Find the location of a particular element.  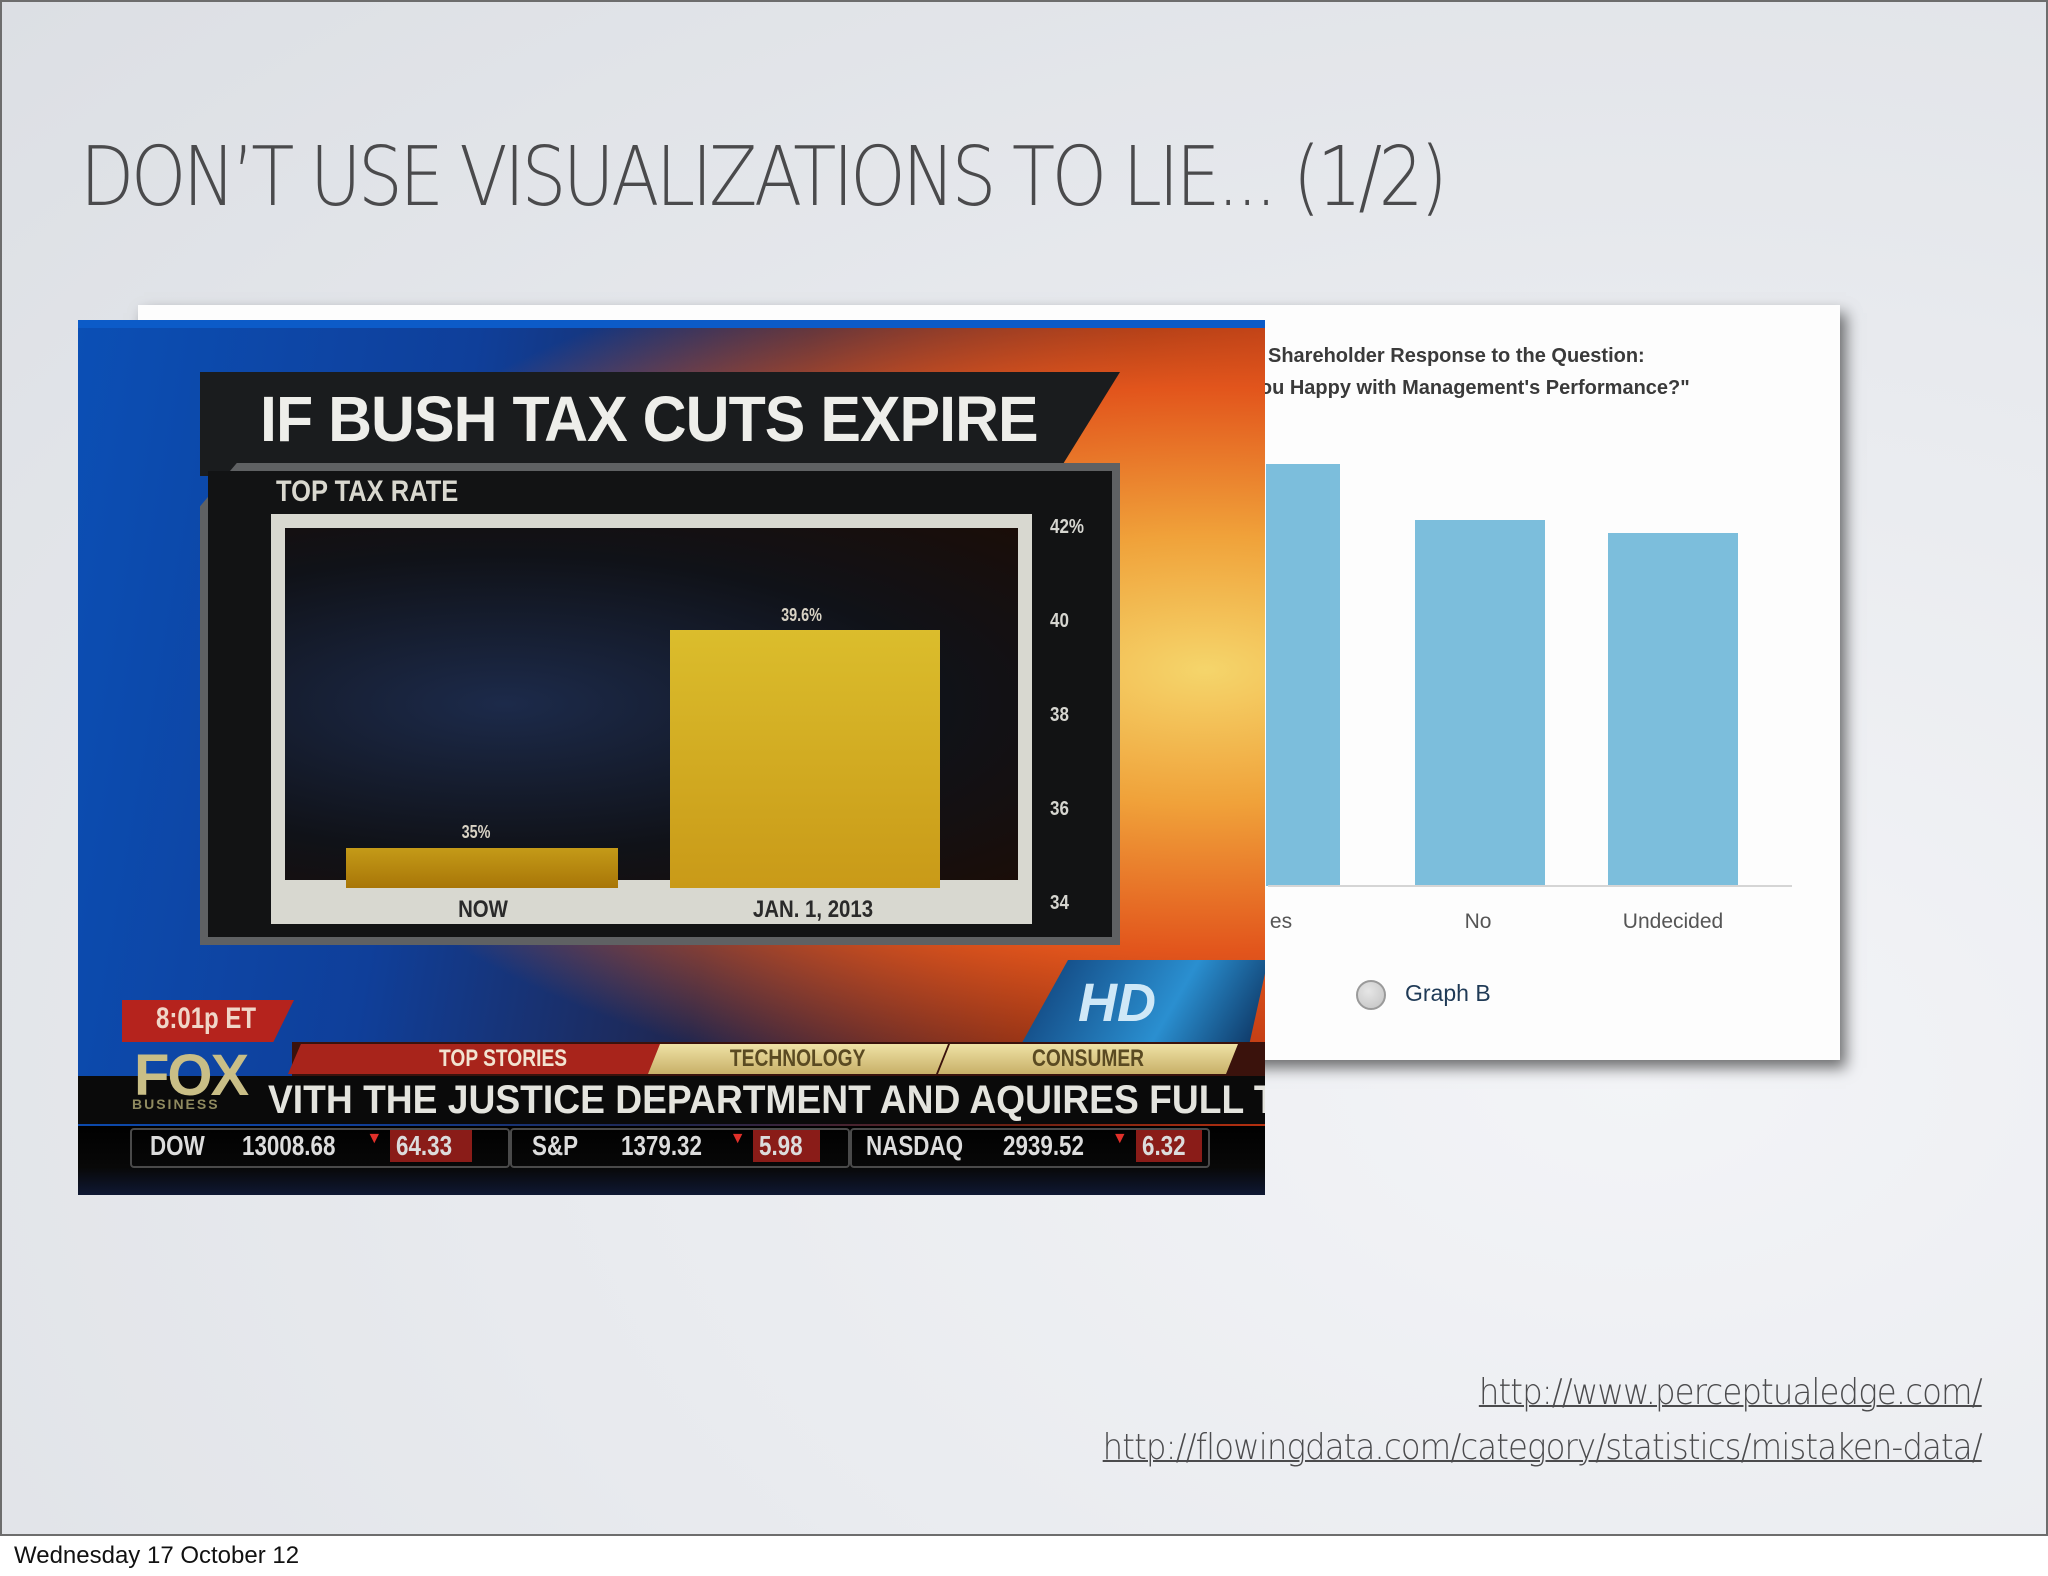

fox-ytick-38: 38 is located at coordinates (1059, 715).